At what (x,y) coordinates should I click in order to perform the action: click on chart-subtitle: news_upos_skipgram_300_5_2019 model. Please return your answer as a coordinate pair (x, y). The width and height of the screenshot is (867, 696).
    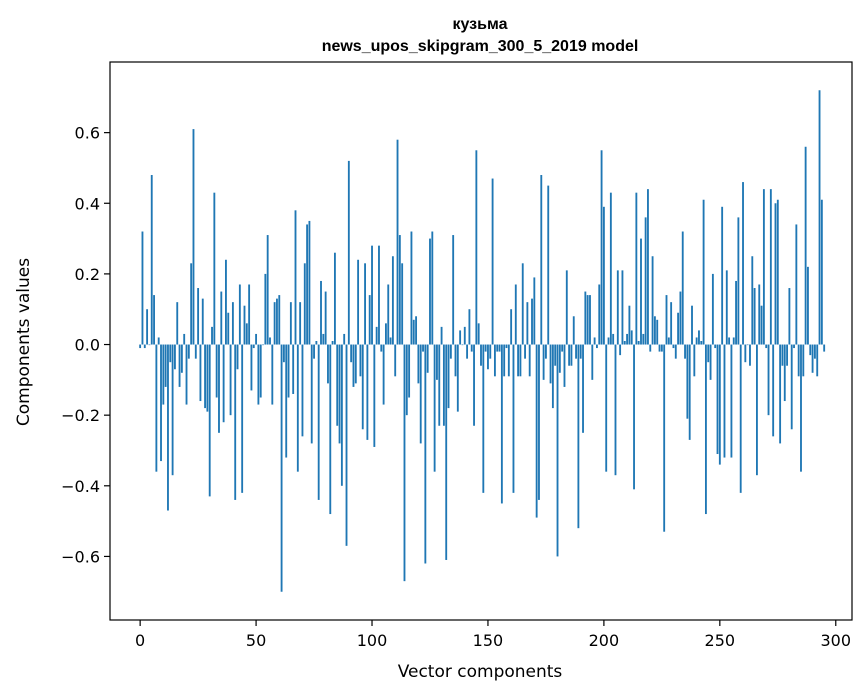
    Looking at the image, I should click on (480, 46).